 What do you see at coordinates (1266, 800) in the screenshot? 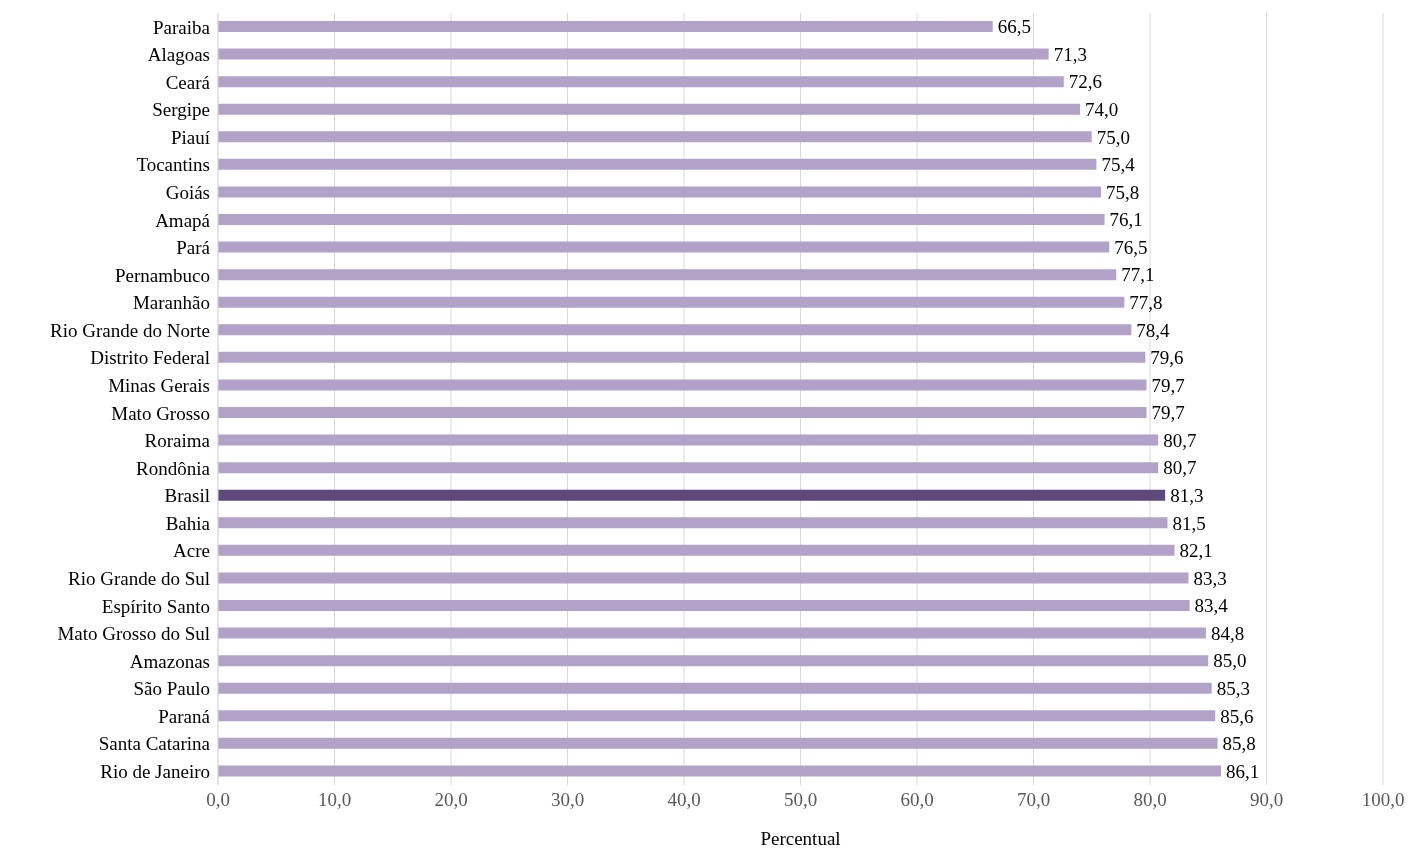
I see `x-tick-label: 90,0` at bounding box center [1266, 800].